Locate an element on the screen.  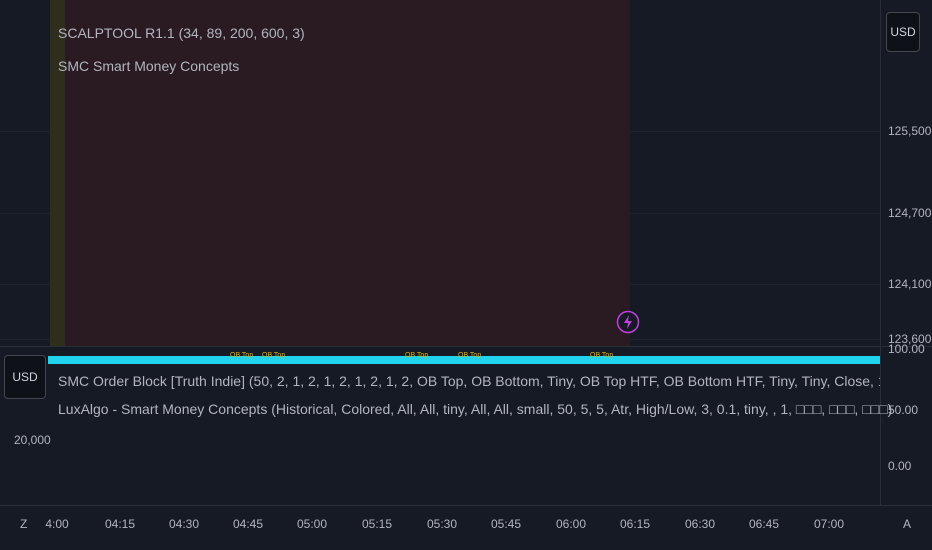
axis-button: Z is located at coordinates (24, 524).